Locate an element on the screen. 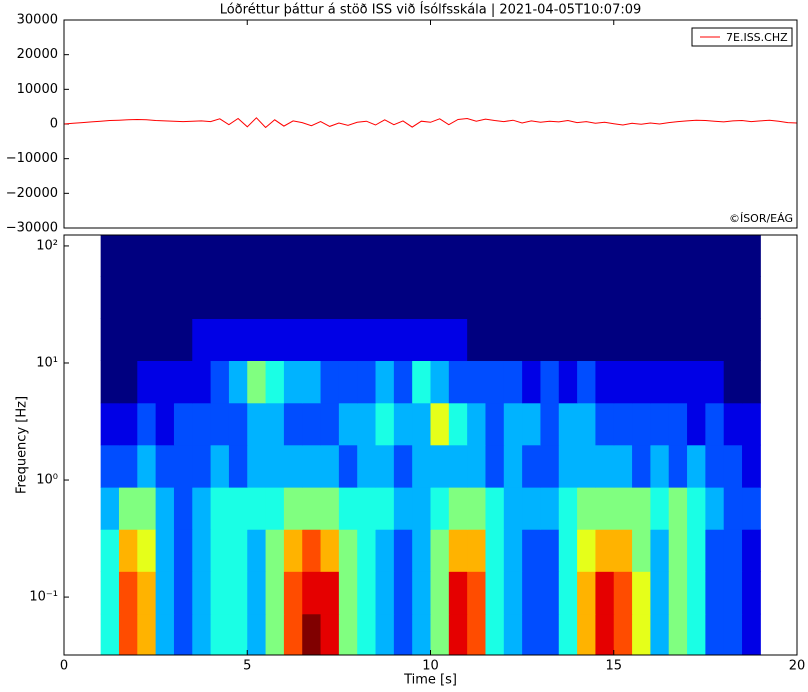  waveform is located at coordinates (430, 123).